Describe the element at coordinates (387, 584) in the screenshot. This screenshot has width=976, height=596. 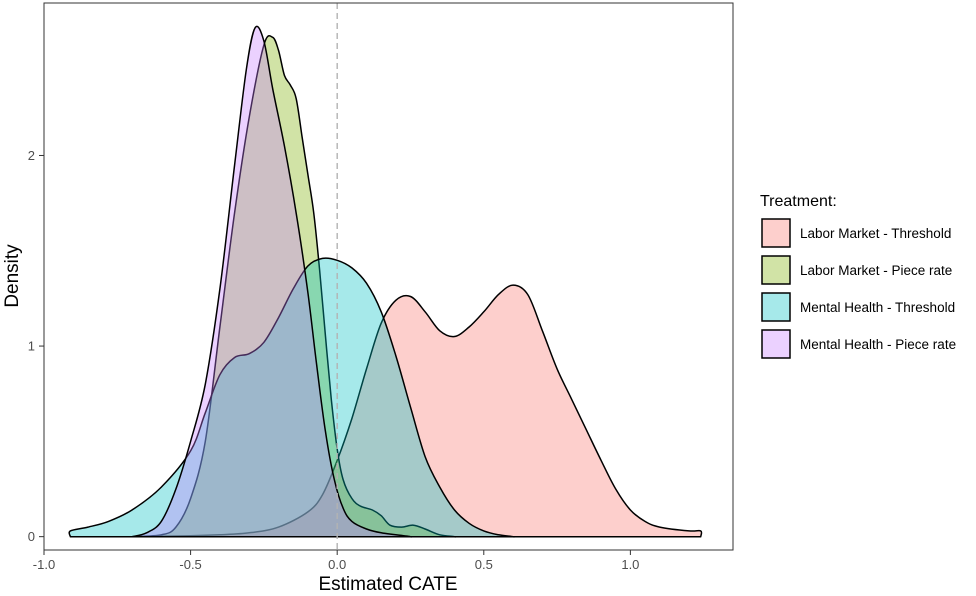
I see `x-axis-title: Estimated CATE` at that location.